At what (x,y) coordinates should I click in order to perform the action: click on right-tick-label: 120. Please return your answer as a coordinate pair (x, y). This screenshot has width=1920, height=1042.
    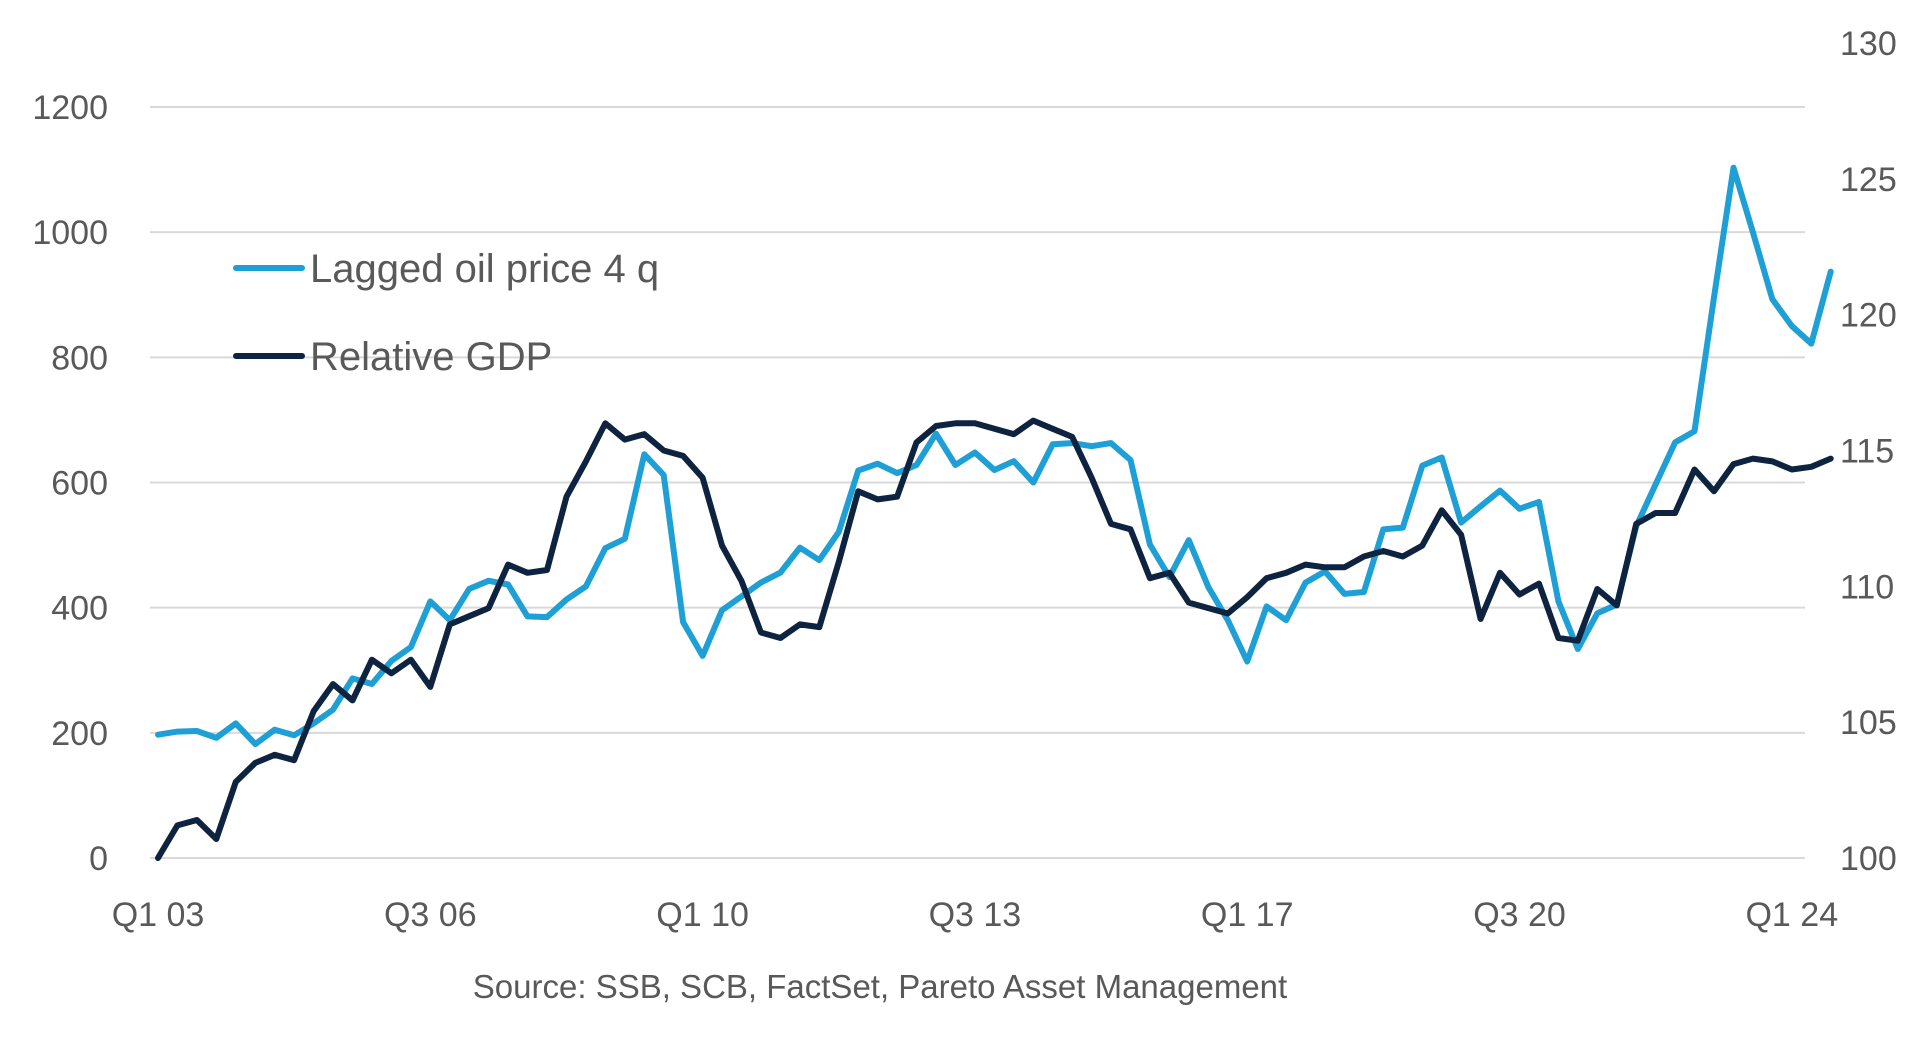
    Looking at the image, I should click on (1868, 316).